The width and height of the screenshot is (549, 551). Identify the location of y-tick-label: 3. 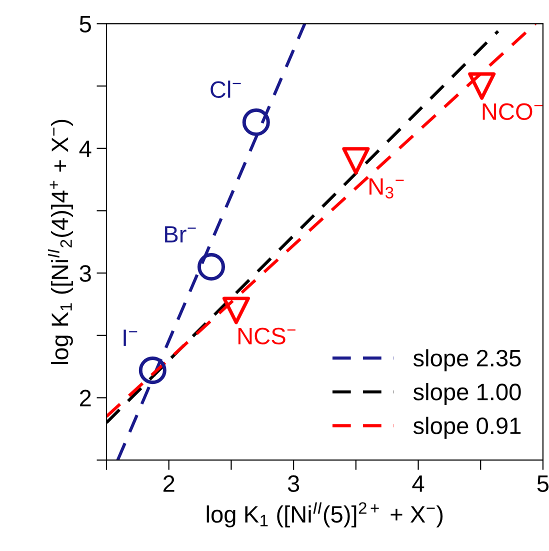
(85, 273).